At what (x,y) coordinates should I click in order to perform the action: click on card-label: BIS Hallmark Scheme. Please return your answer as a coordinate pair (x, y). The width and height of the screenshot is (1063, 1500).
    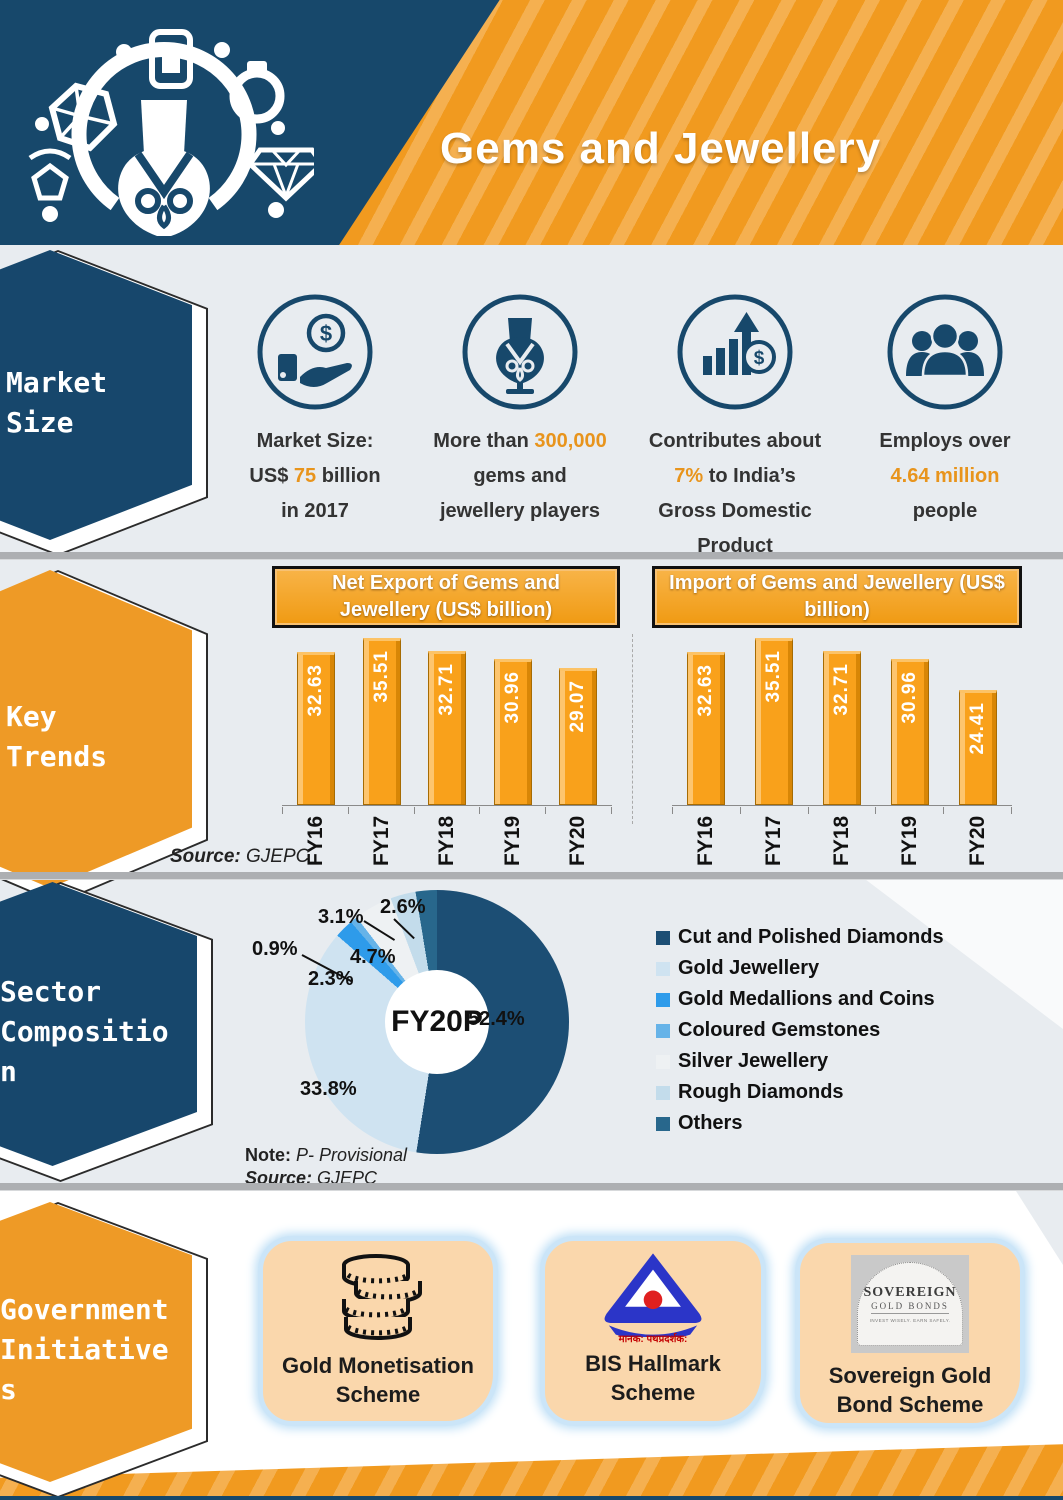
    Looking at the image, I should click on (653, 1378).